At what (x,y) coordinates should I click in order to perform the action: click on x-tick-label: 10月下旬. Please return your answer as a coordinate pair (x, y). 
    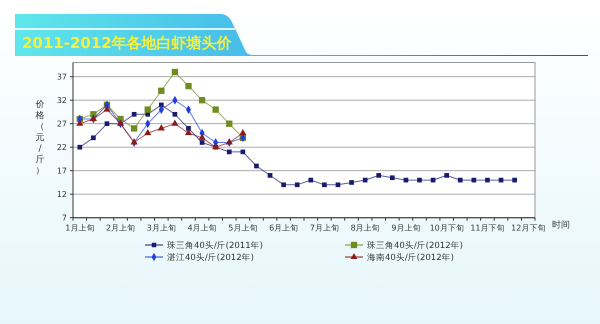
    Looking at the image, I should click on (447, 228).